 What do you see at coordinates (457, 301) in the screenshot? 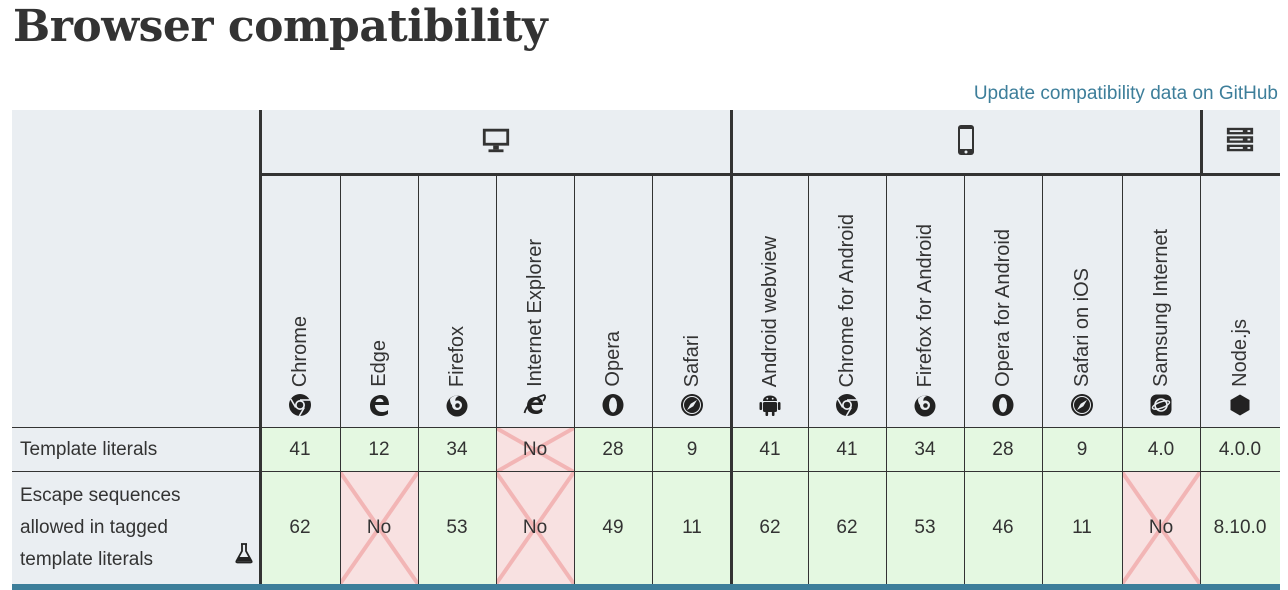
I see `browser-header: Firefox` at bounding box center [457, 301].